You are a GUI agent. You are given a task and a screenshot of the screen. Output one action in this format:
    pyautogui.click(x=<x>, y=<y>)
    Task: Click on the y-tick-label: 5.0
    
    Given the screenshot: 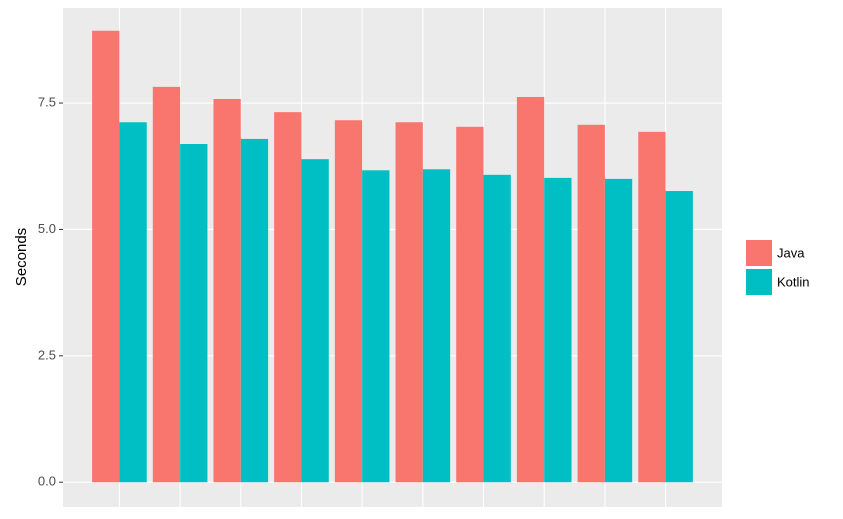 What is the action you would take?
    pyautogui.click(x=47, y=228)
    